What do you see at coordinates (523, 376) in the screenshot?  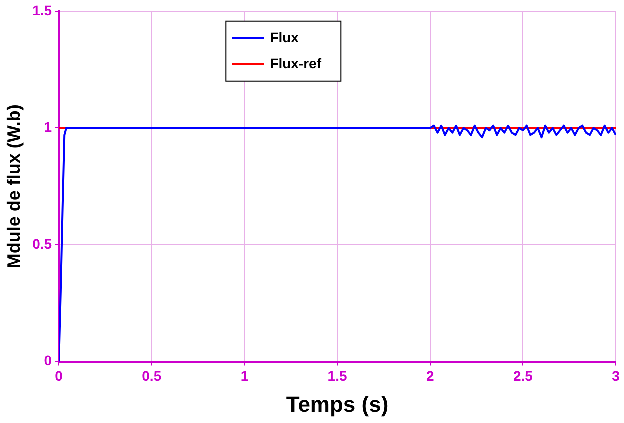 I see `x-tick-label: 2.5` at bounding box center [523, 376].